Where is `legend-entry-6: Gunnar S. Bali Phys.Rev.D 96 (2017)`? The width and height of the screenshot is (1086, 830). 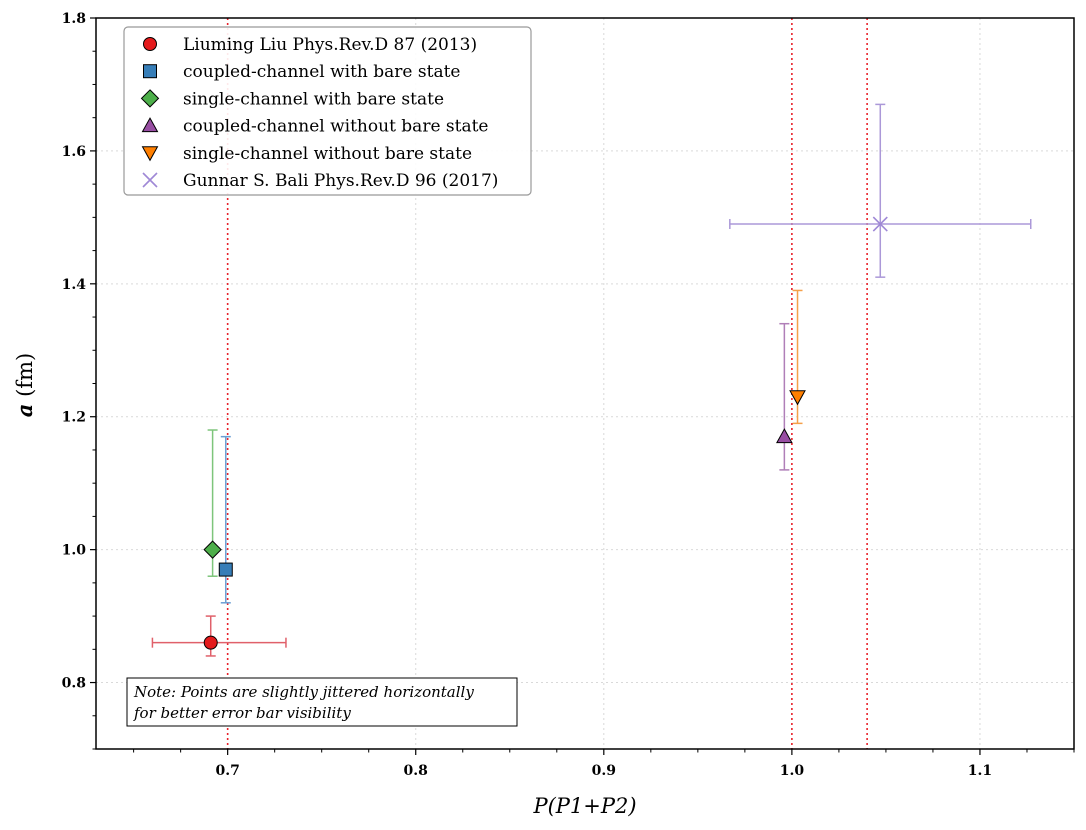
legend-entry-6: Gunnar S. Bali Phys.Rev.D 96 (2017) is located at coordinates (320, 181).